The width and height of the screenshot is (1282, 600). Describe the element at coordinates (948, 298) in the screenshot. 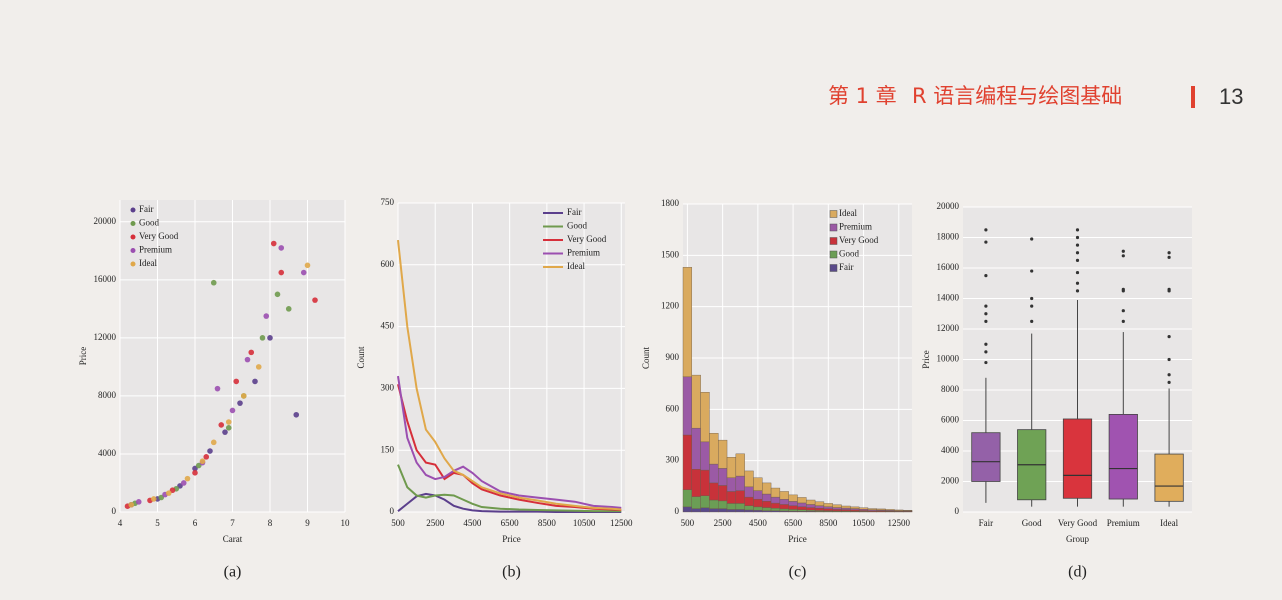

I see `y-tick-label: 14000` at that location.